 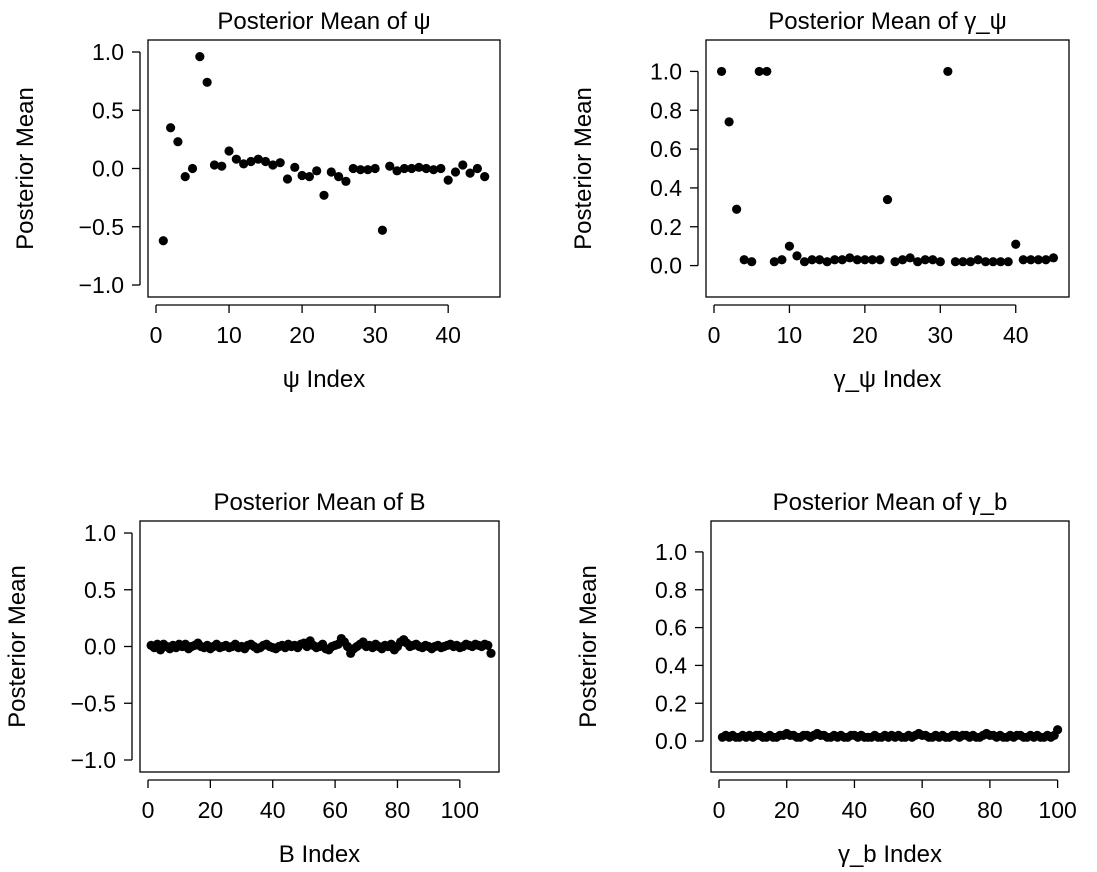 I want to click on x-axis-label: γ_ψ Index, so click(x=888, y=379).